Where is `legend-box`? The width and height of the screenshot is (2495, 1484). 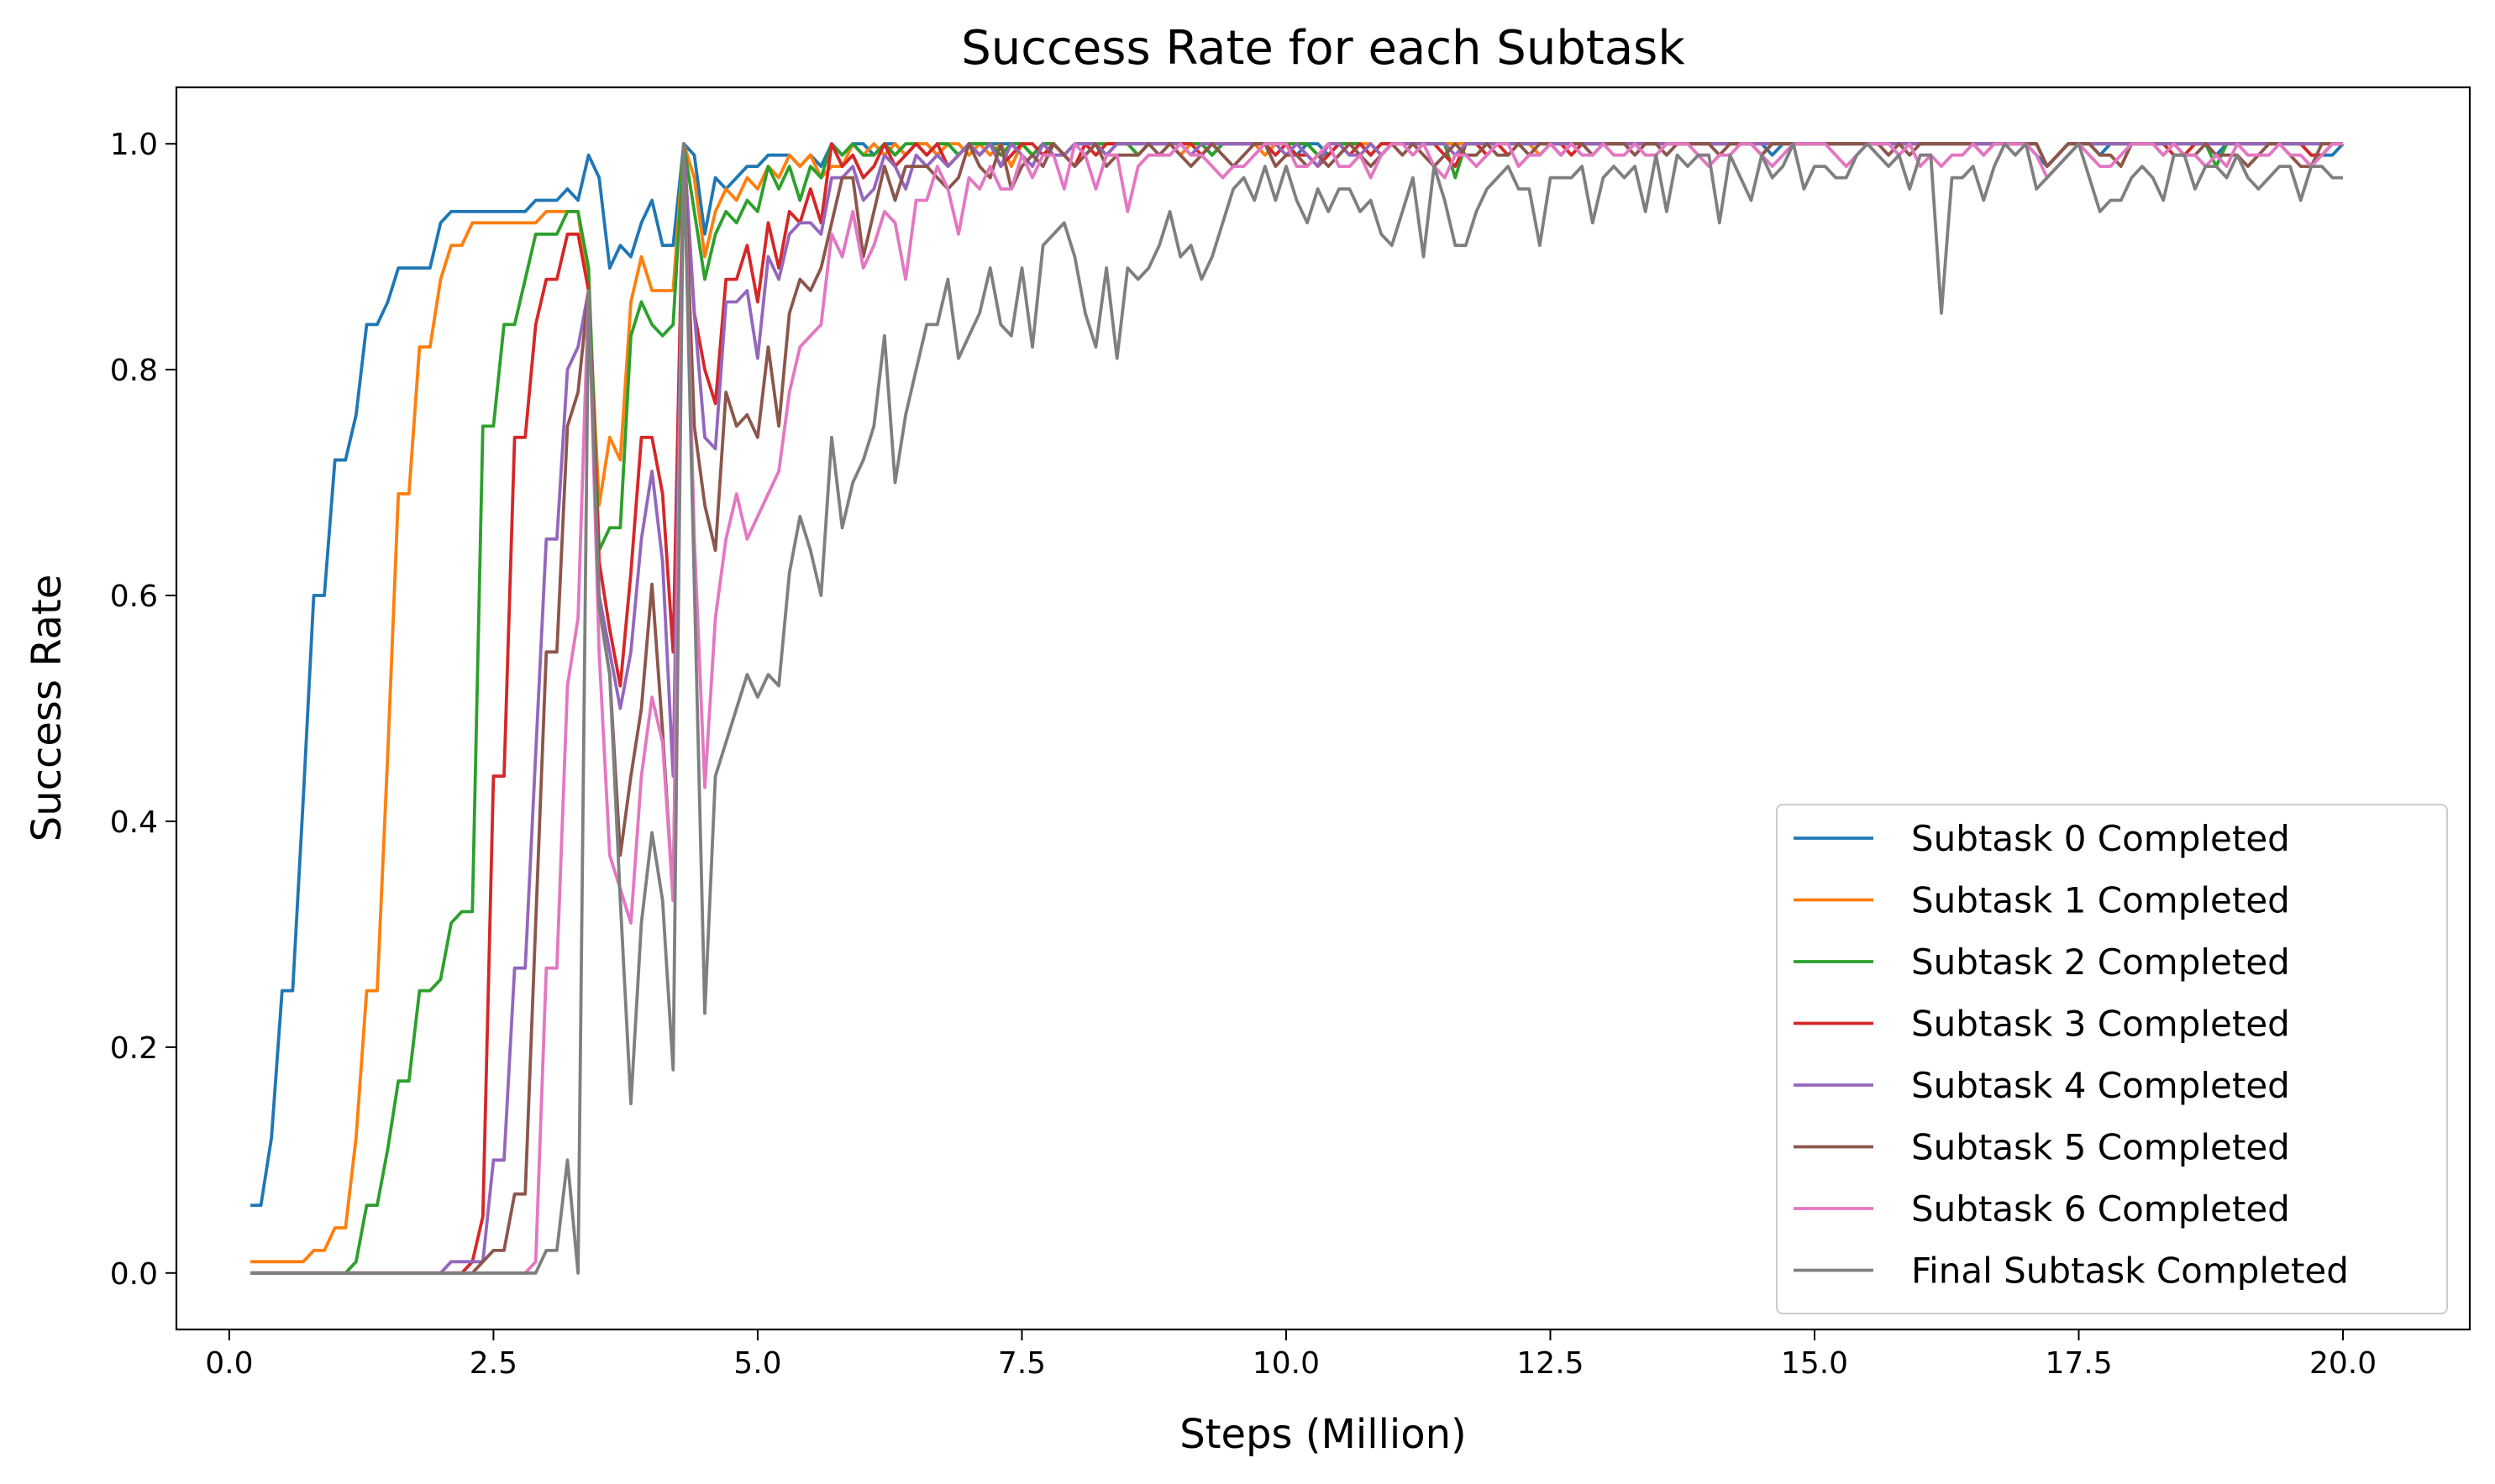 legend-box is located at coordinates (2112, 1059).